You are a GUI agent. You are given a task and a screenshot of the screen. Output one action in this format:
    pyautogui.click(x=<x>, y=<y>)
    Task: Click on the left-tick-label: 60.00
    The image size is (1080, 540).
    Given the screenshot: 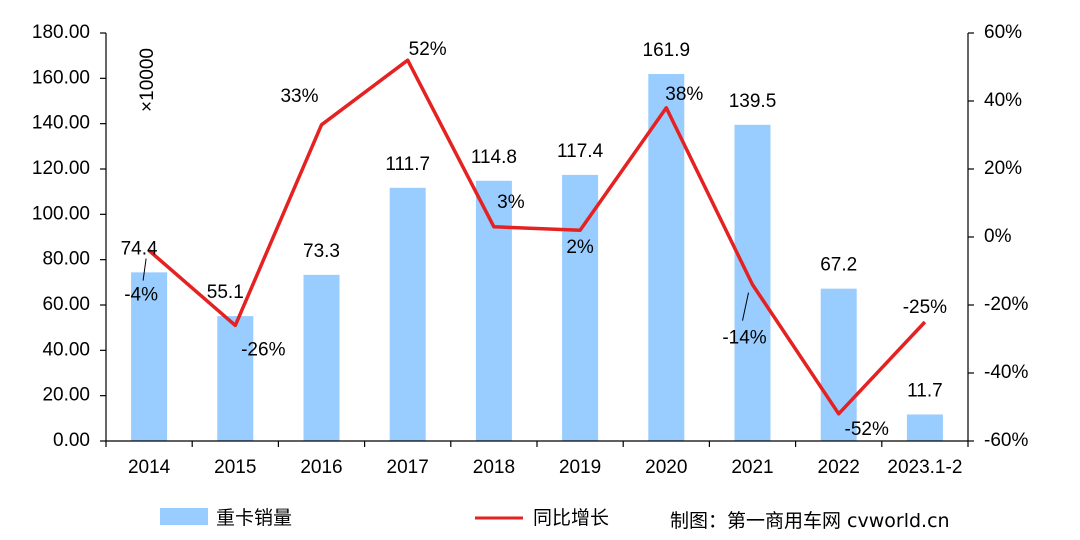 What is the action you would take?
    pyautogui.click(x=66, y=304)
    